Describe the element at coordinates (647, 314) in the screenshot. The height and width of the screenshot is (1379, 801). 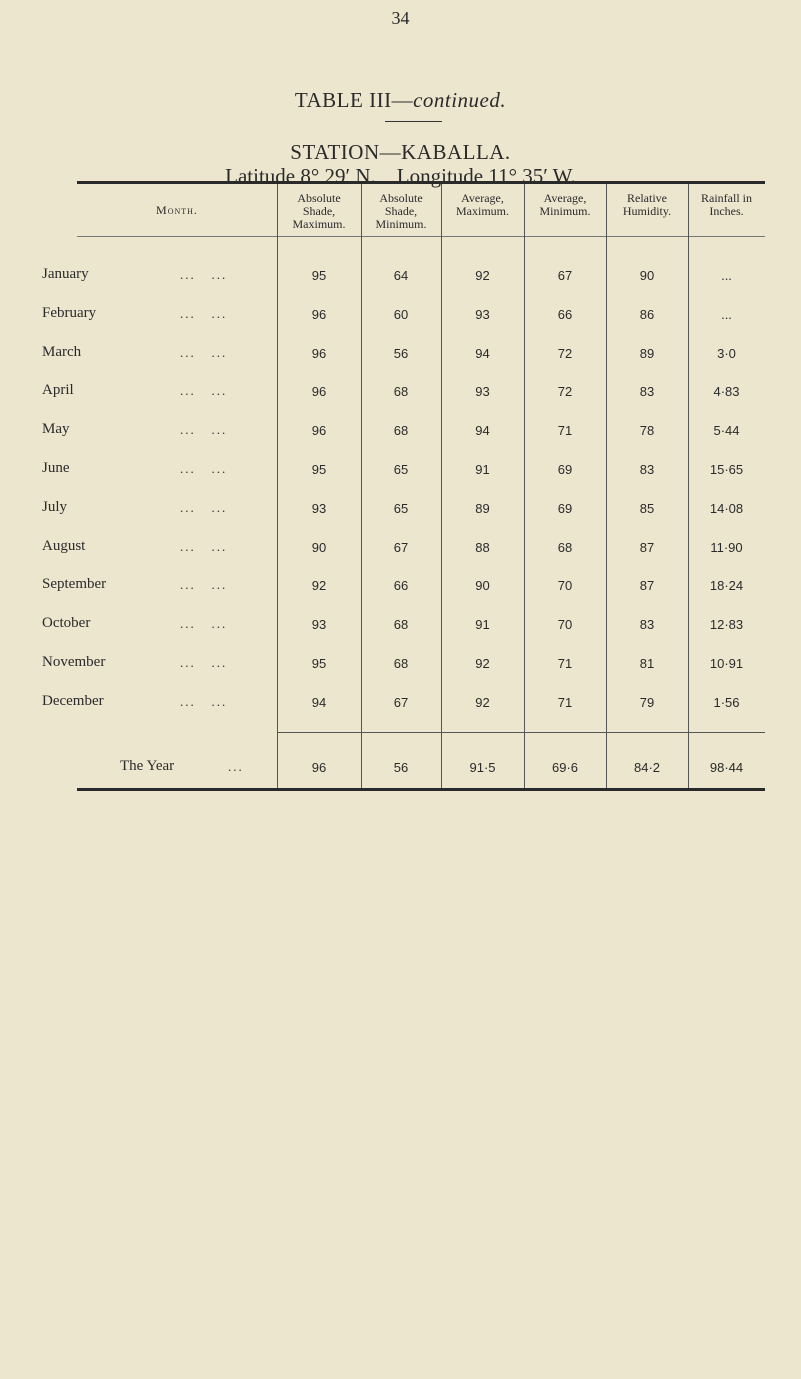
I see `cell-humidity: 86` at that location.